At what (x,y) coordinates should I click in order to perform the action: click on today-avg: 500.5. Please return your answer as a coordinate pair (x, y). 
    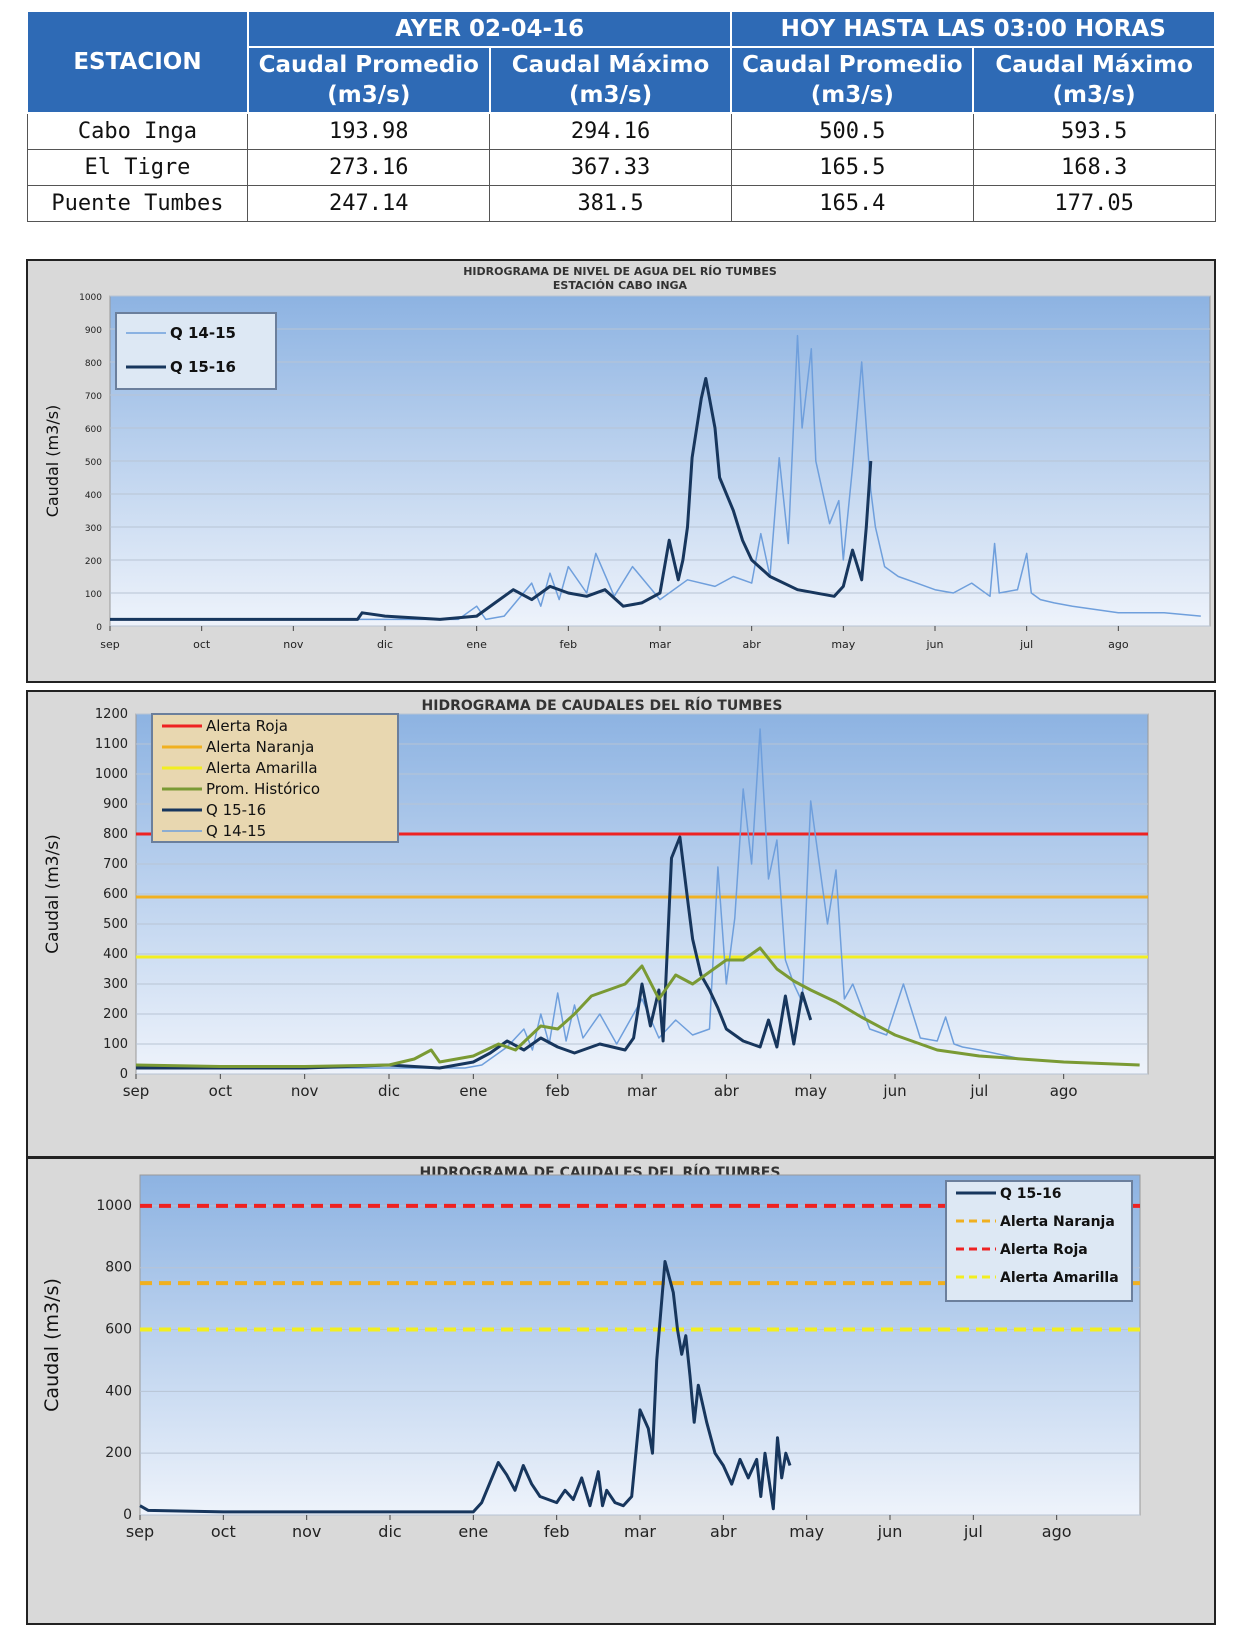
    Looking at the image, I should click on (852, 131).